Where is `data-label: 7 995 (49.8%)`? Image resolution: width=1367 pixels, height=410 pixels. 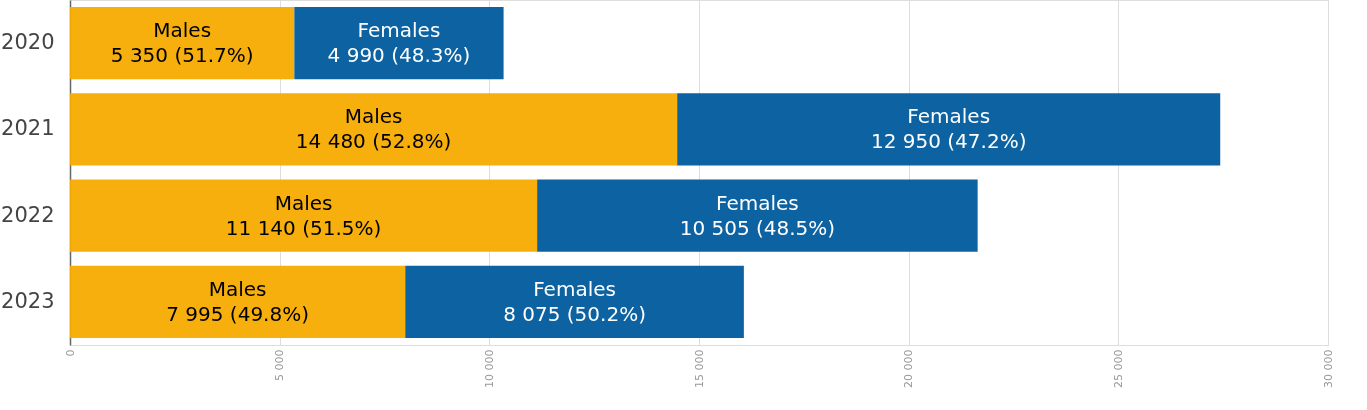
data-label: 7 995 (49.8%) is located at coordinates (238, 313).